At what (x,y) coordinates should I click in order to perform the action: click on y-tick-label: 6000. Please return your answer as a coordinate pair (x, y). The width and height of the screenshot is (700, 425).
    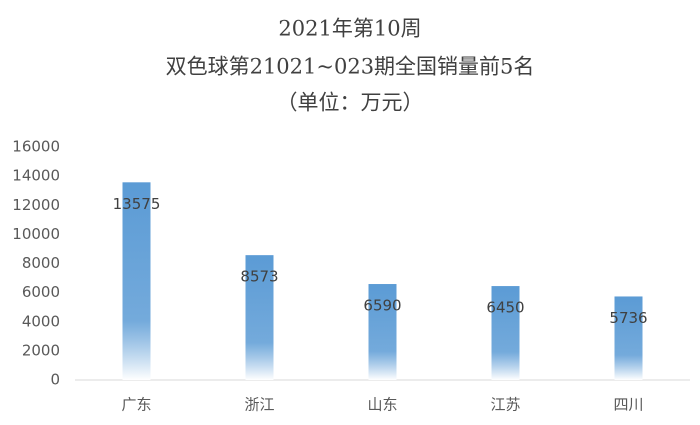
    Looking at the image, I should click on (41, 292).